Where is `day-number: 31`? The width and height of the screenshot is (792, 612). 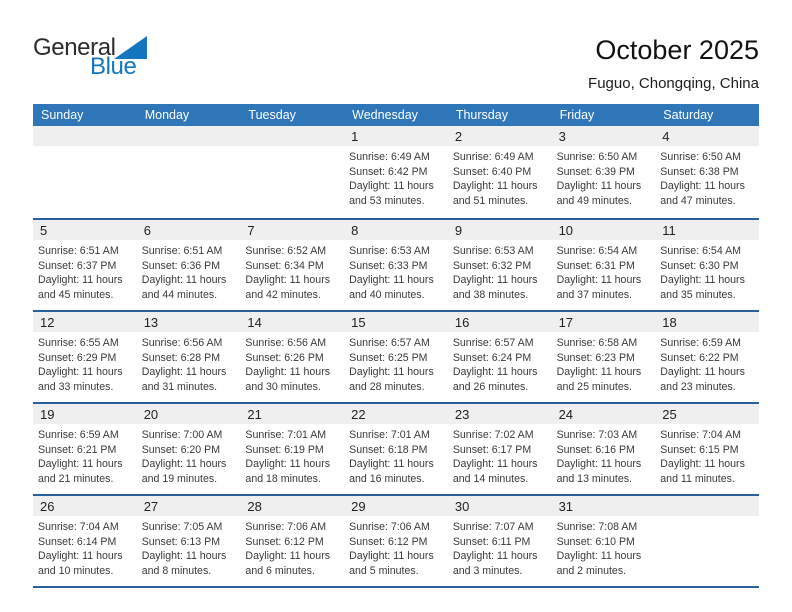 day-number: 31 is located at coordinates (566, 506).